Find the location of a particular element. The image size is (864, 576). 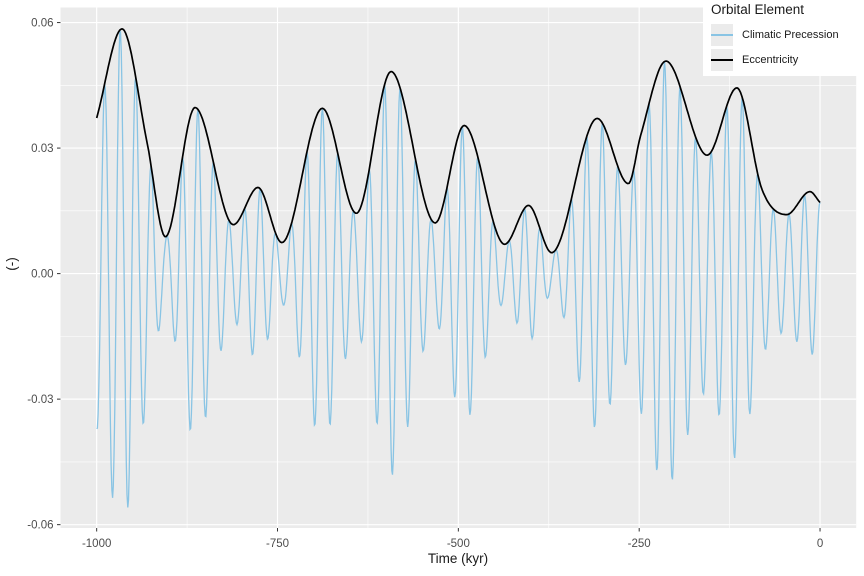

legend-key-climatic-precession is located at coordinates (722, 35).